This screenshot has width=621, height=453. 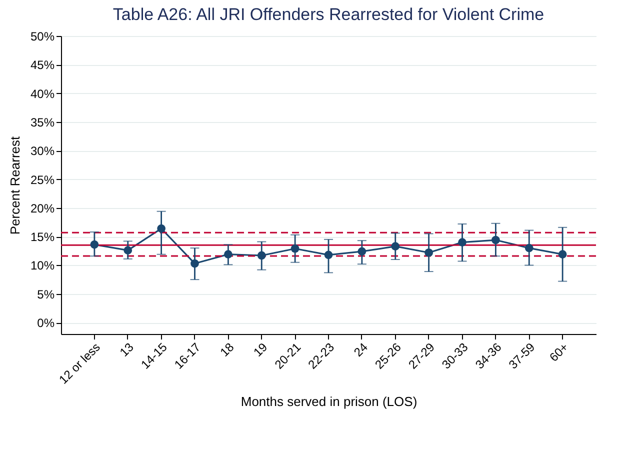 I want to click on x-tick-label: 18, so click(x=227, y=350).